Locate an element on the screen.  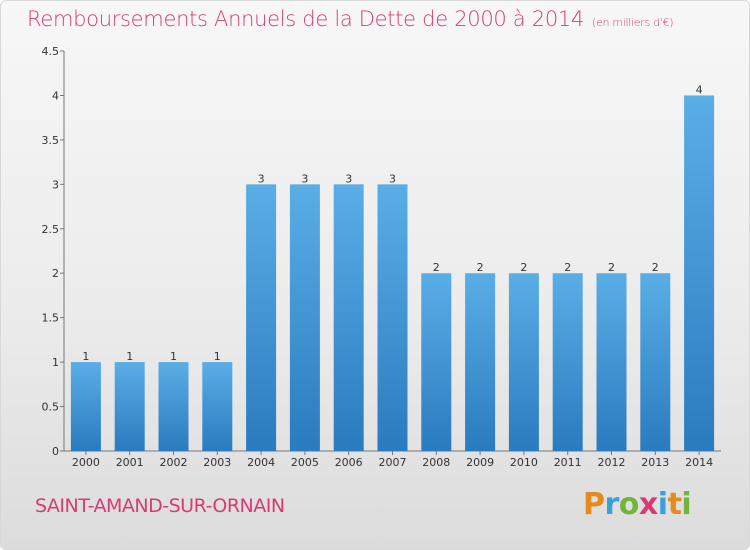
logo-letter: t is located at coordinates (674, 504).